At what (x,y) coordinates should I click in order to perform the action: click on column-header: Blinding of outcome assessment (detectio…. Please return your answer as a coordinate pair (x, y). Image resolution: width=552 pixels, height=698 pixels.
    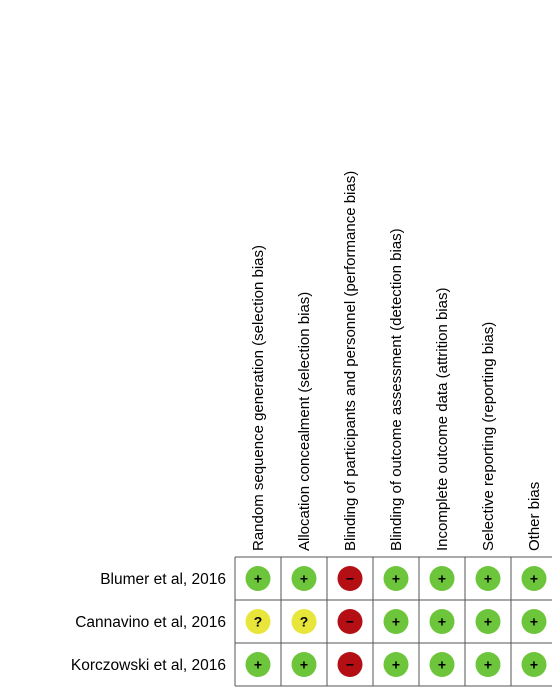
    Looking at the image, I should click on (396, 389).